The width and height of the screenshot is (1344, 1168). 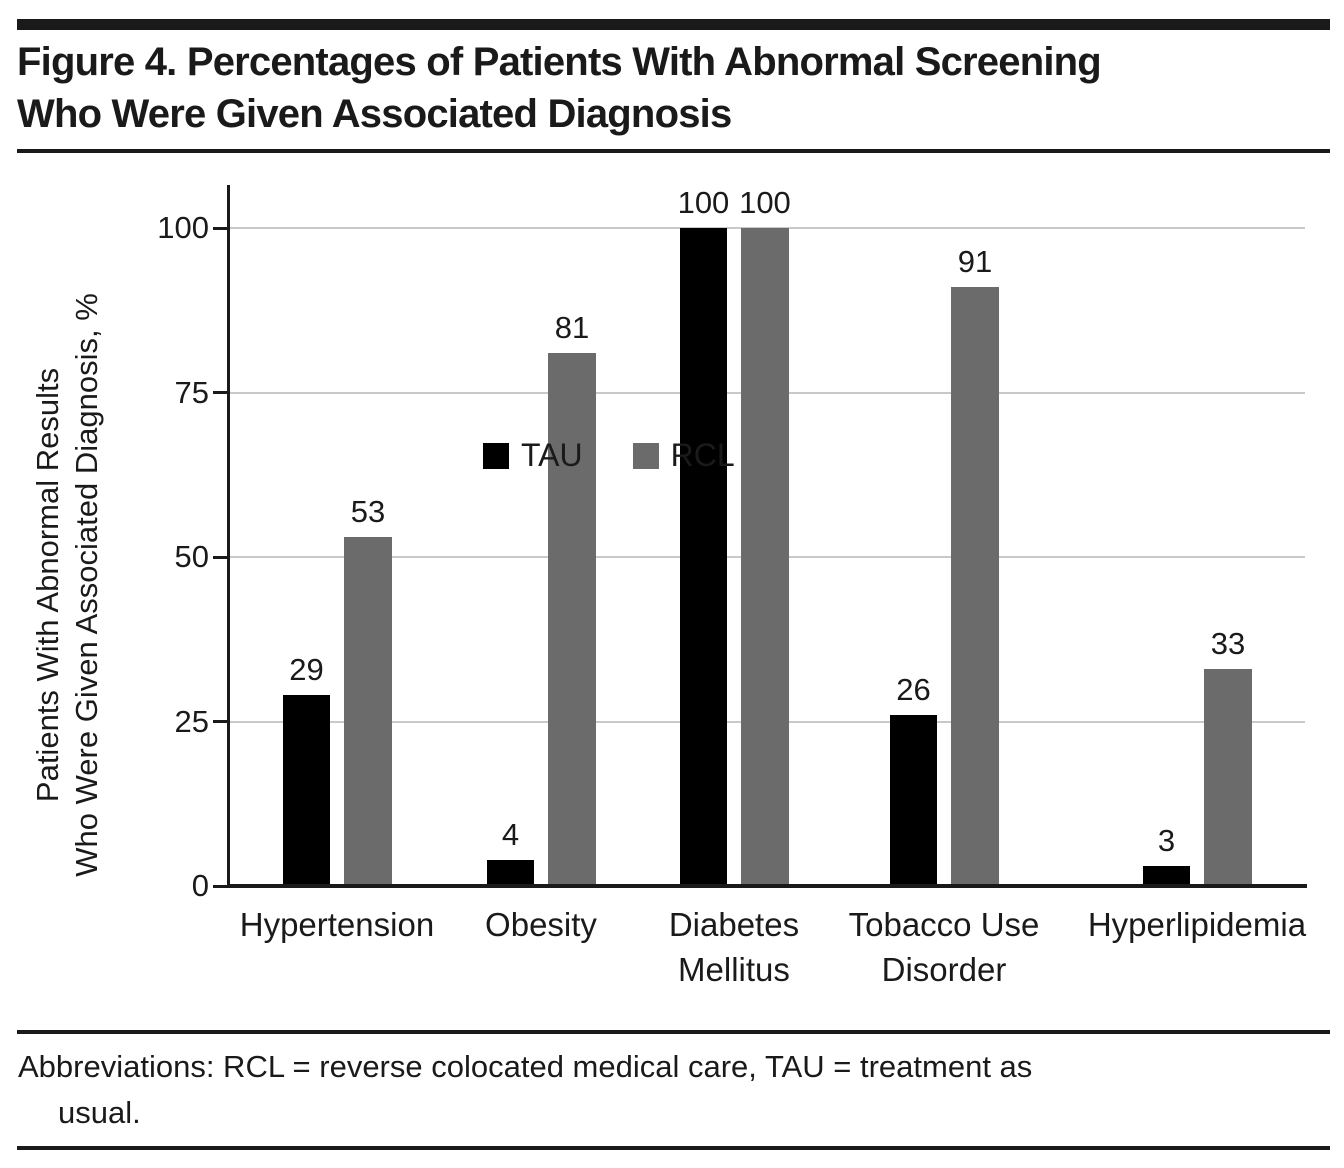 I want to click on bar-tau-hypertension, so click(x=306, y=790).